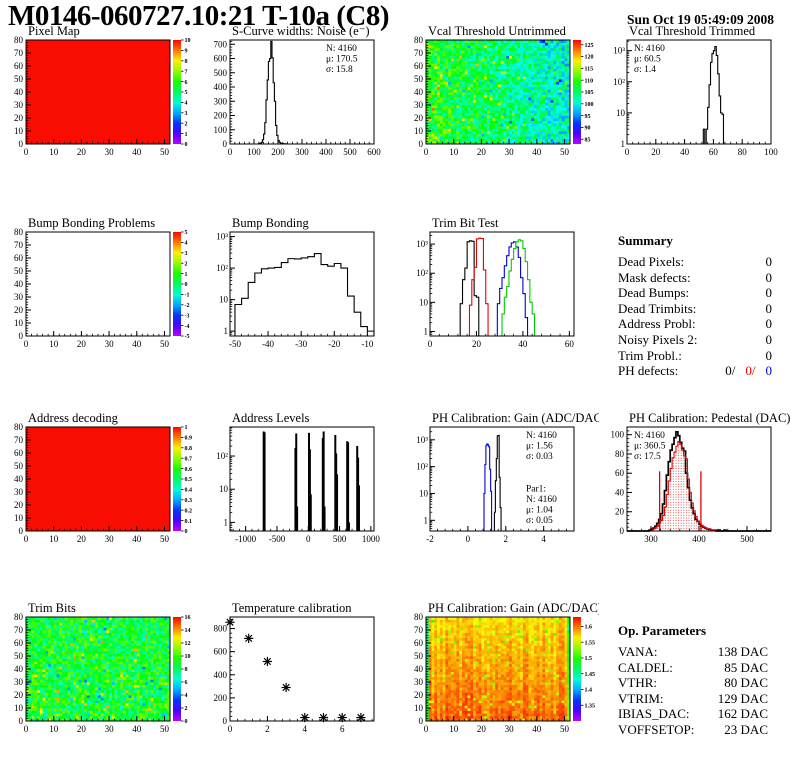  What do you see at coordinates (693, 730) in the screenshot?
I see `op-param-row: VOFFSETOP: 23 DAC` at bounding box center [693, 730].